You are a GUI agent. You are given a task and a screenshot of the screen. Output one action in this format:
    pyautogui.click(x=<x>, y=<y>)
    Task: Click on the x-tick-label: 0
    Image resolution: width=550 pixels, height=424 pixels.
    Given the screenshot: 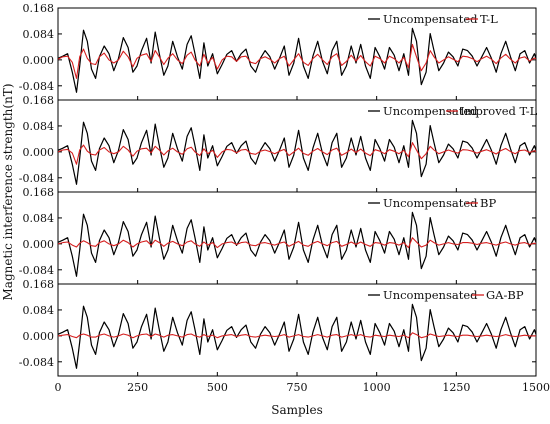 What is the action you would take?
    pyautogui.click(x=58, y=387)
    